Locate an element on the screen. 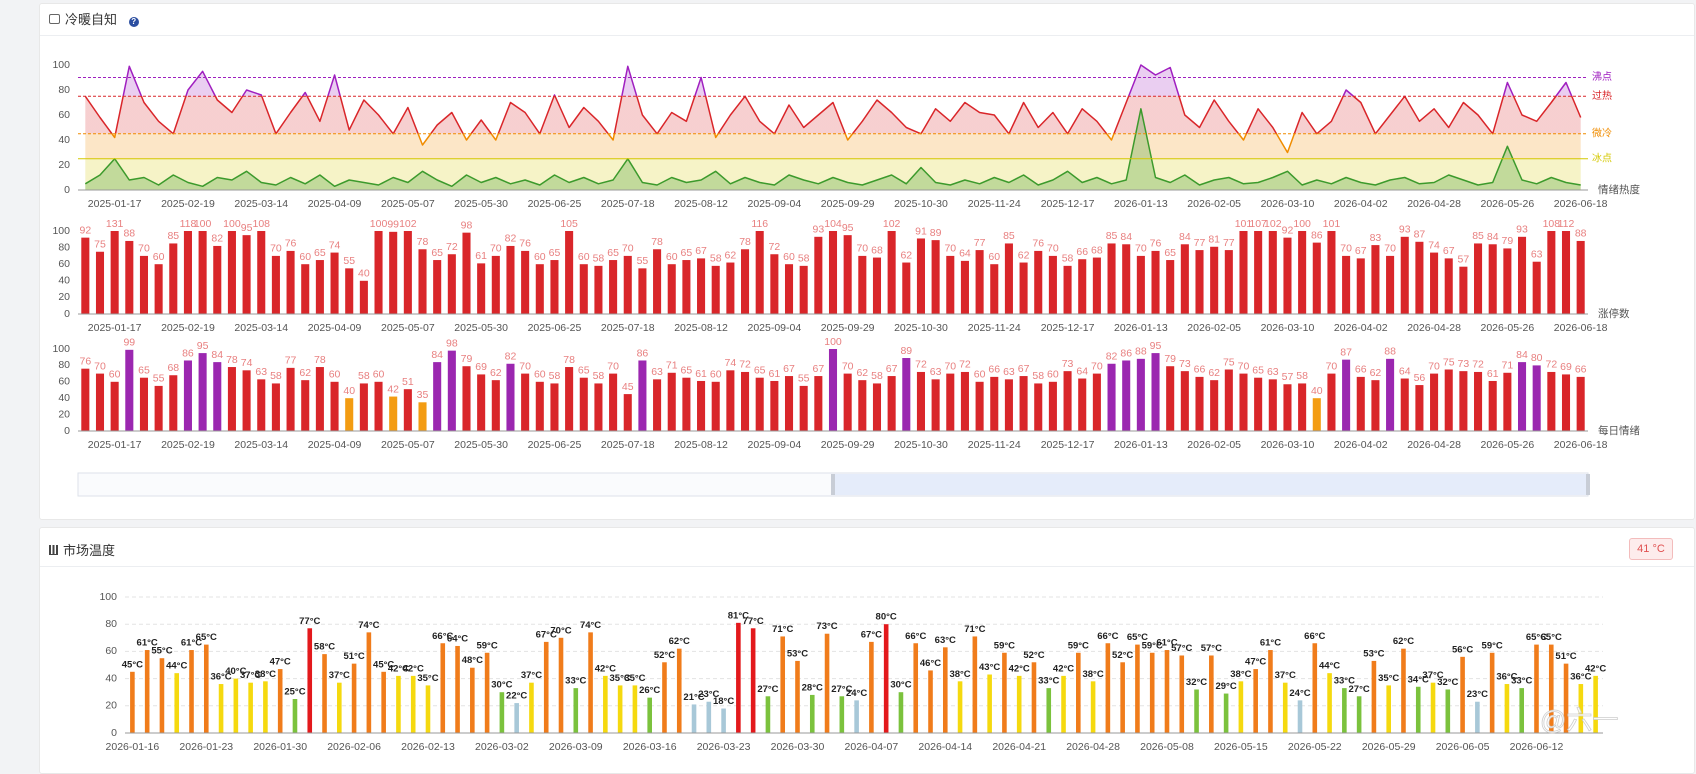  bar-label: 99 is located at coordinates (393, 225).